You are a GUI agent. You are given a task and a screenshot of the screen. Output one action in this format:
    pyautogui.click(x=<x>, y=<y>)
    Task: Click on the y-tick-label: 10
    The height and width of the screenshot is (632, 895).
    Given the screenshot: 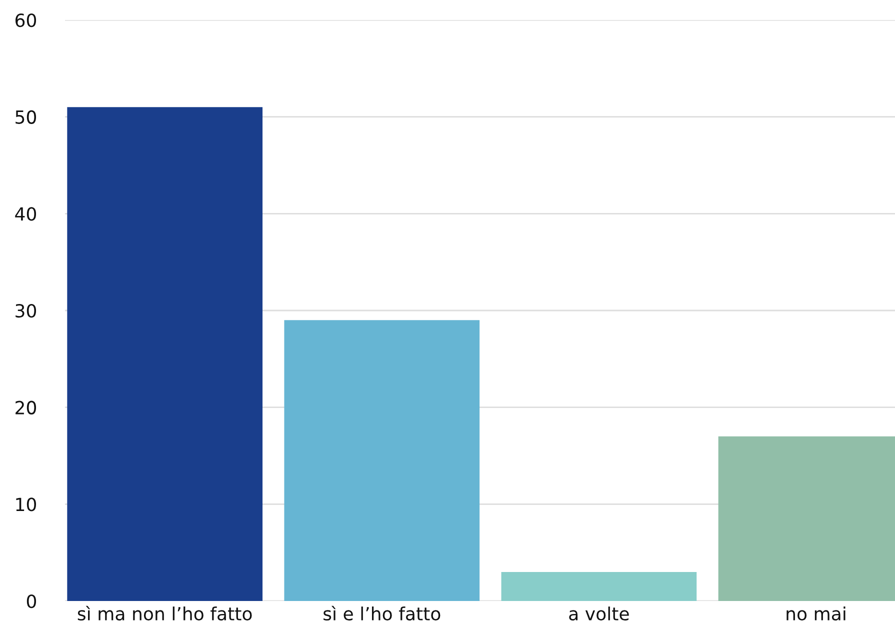 What is the action you would take?
    pyautogui.click(x=26, y=505)
    